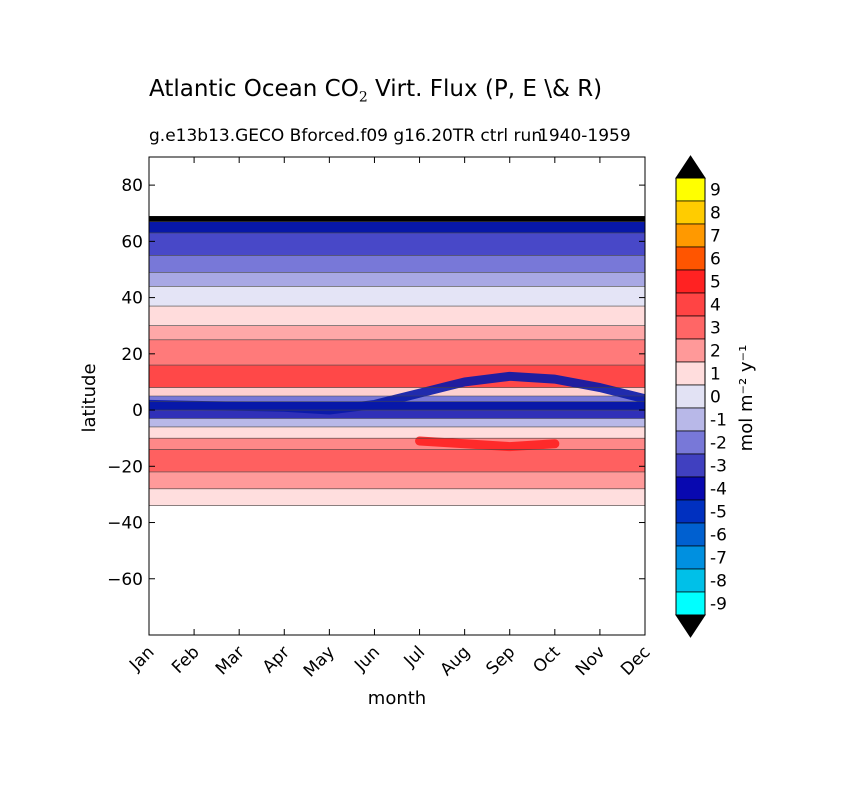 Image resolution: width=841 pixels, height=788 pixels. What do you see at coordinates (485, 89) in the screenshot?
I see `title-rest: Virt. Flux (P, E \& R)` at bounding box center [485, 89].